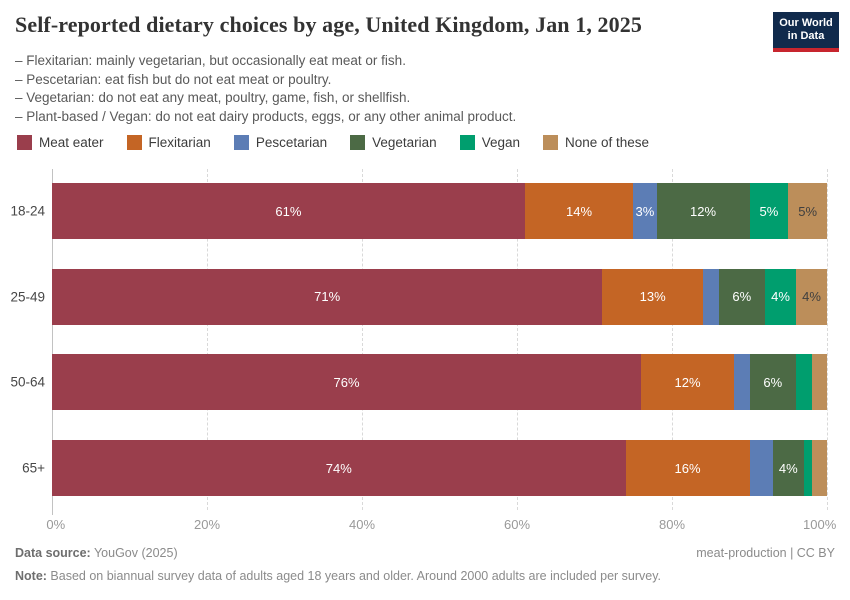 The height and width of the screenshot is (600, 850). I want to click on bar-segment-meat-eater-50-64: 76%, so click(346, 382).